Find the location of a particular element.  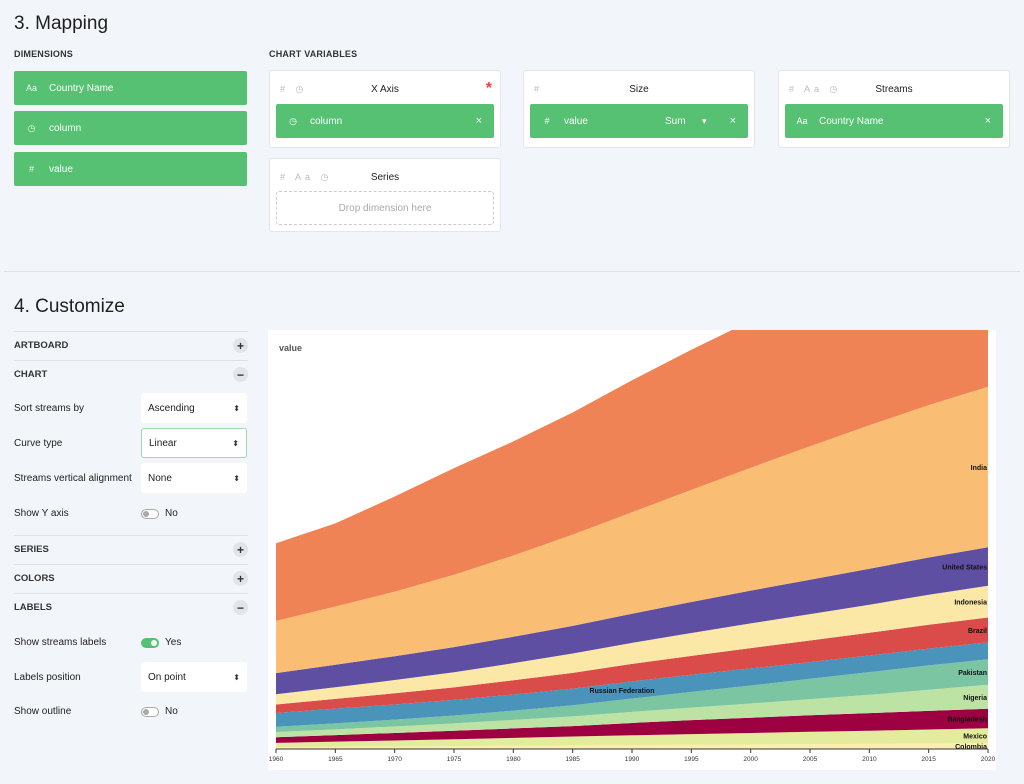

series-title: Series is located at coordinates (385, 177).